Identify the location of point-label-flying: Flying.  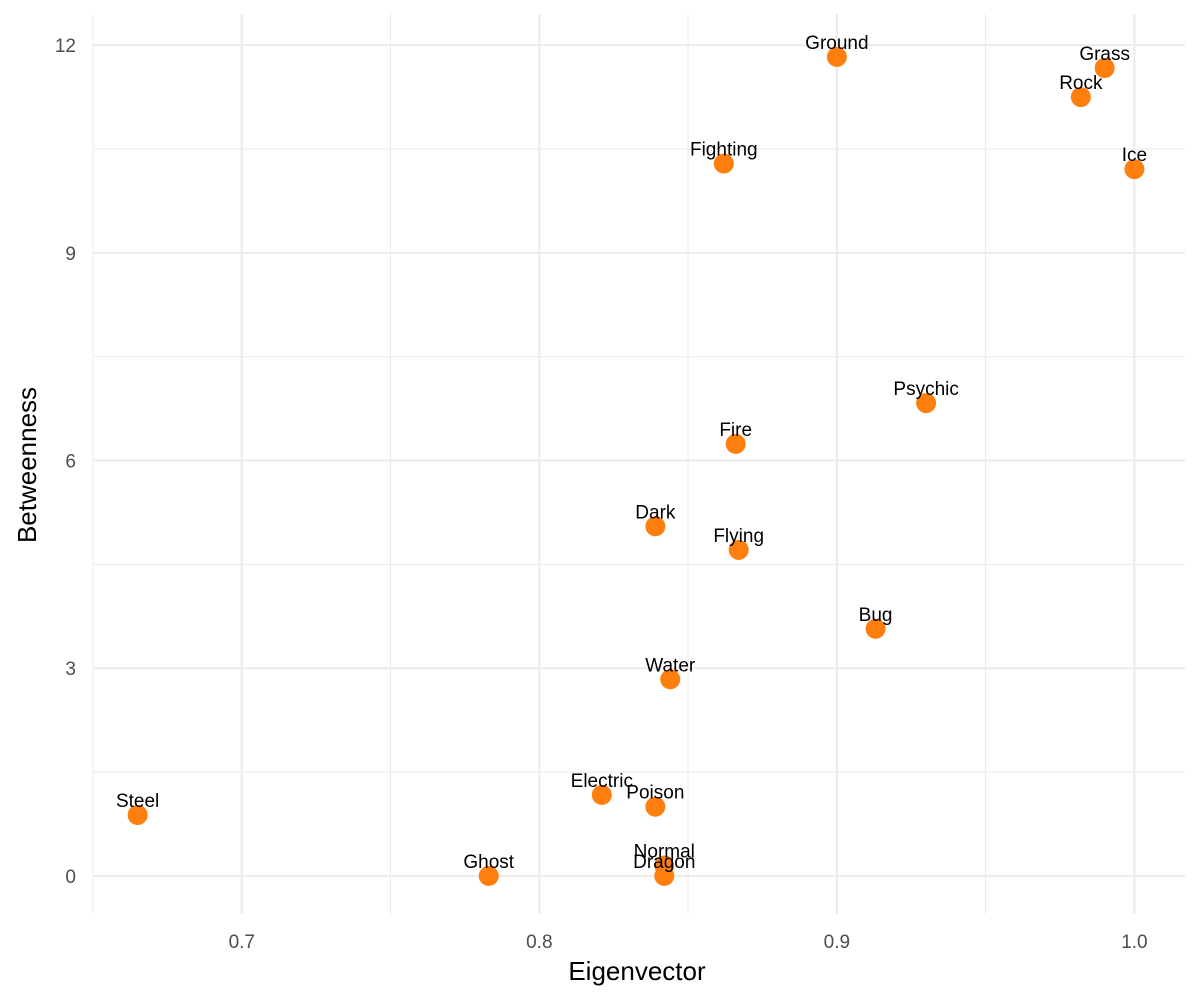
(738, 536).